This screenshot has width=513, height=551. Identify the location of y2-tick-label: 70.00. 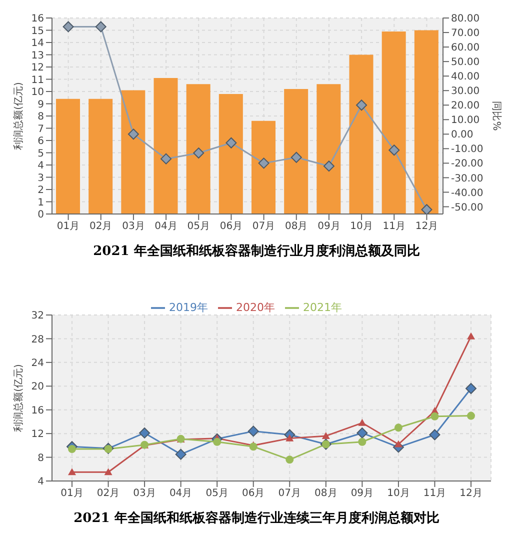
(465, 34).